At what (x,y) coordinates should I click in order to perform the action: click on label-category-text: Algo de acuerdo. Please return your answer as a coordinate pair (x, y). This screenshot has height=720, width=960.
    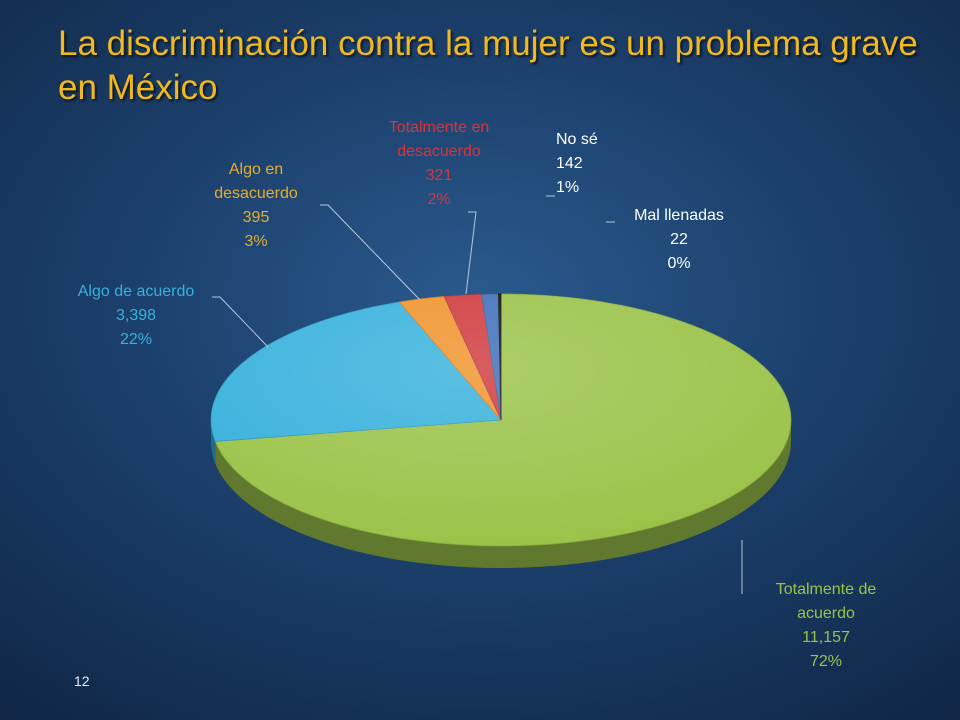
    Looking at the image, I should click on (136, 291).